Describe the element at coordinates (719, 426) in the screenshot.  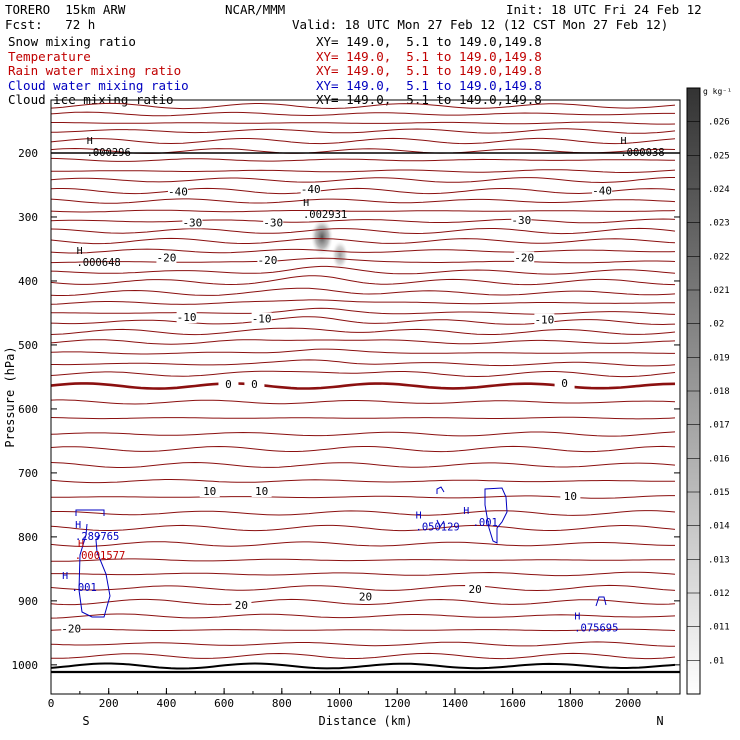
I see `colorbar-tick-label: .017` at that location.